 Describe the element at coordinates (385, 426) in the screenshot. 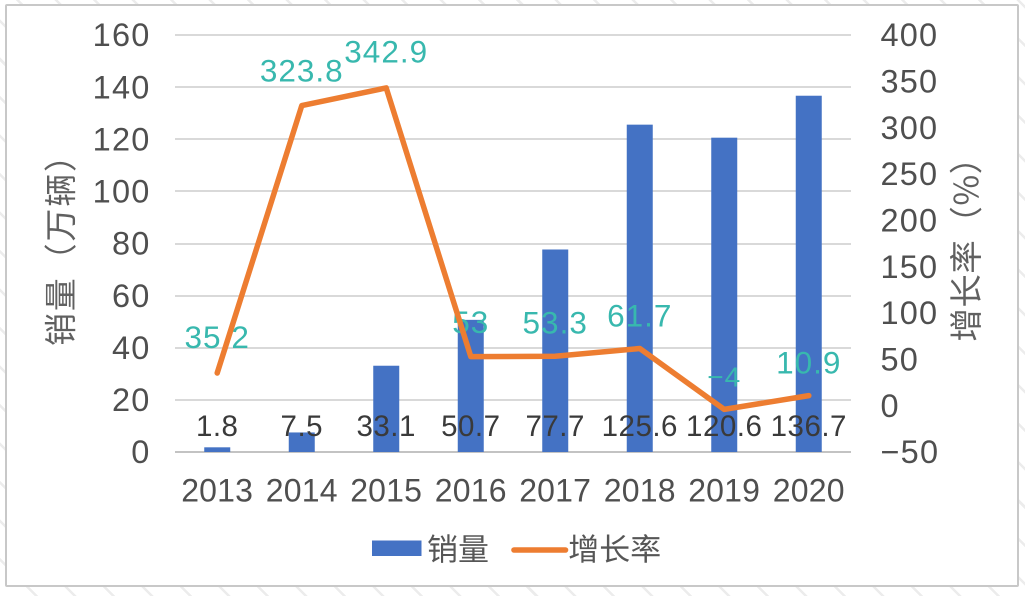

I see `svg-text: 33.1` at that location.